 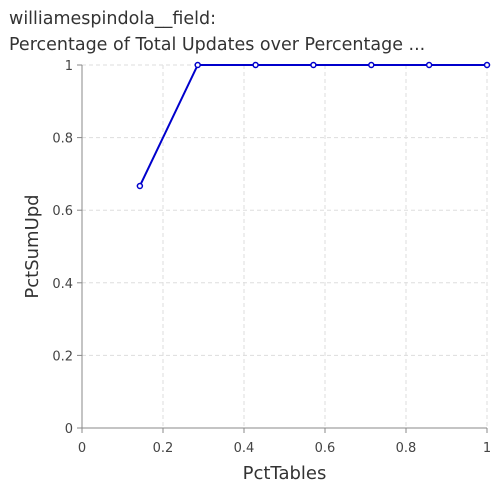 What do you see at coordinates (487, 448) in the screenshot?
I see `x-tick-label: 1` at bounding box center [487, 448].